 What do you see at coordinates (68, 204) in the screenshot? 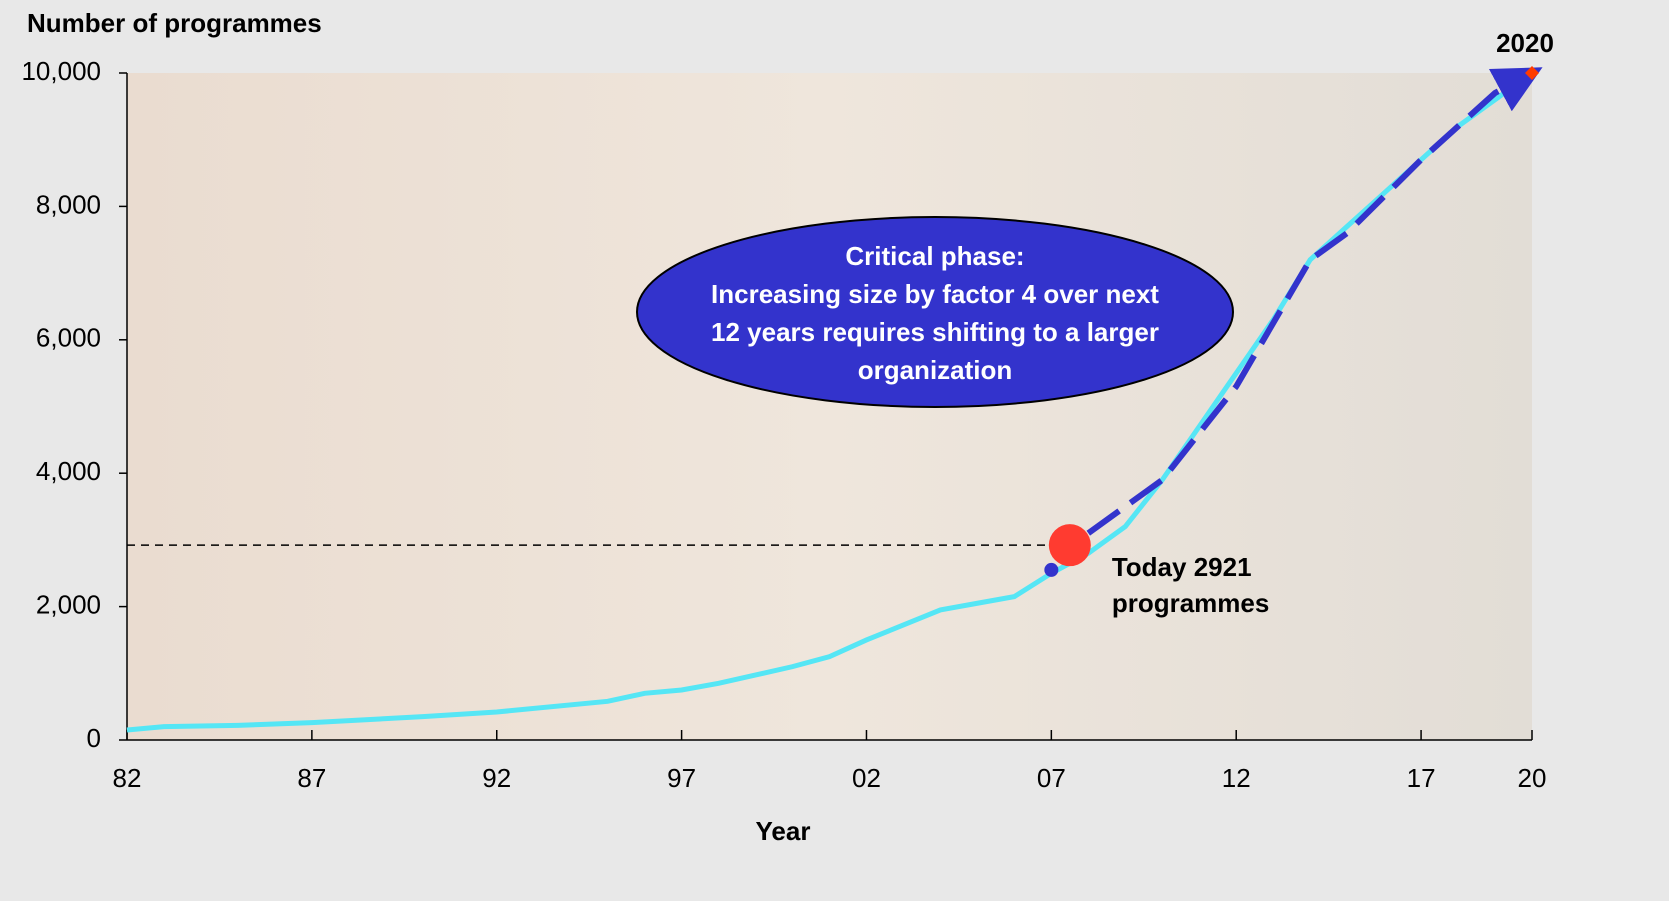
I see `y-tick-label: 8,000` at bounding box center [68, 204].